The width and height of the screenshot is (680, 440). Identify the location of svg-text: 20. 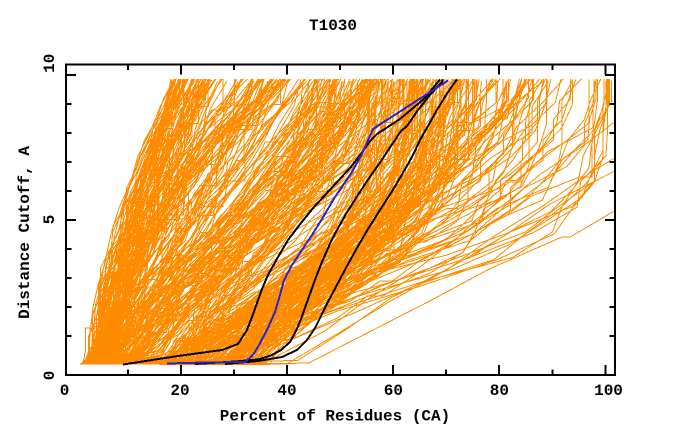
(179, 391).